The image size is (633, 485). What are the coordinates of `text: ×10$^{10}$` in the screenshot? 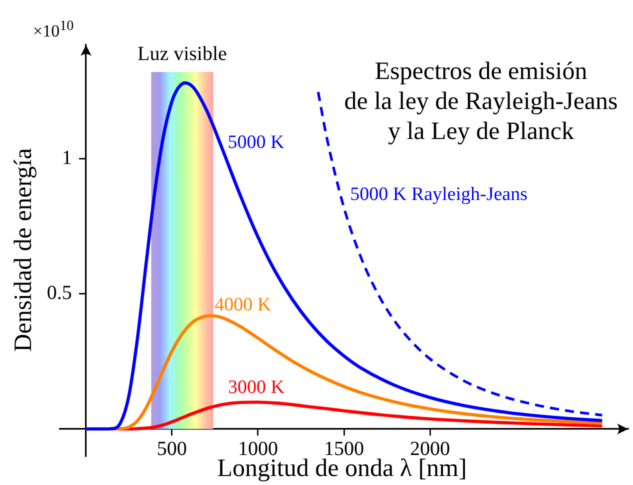 It's located at (53, 29).